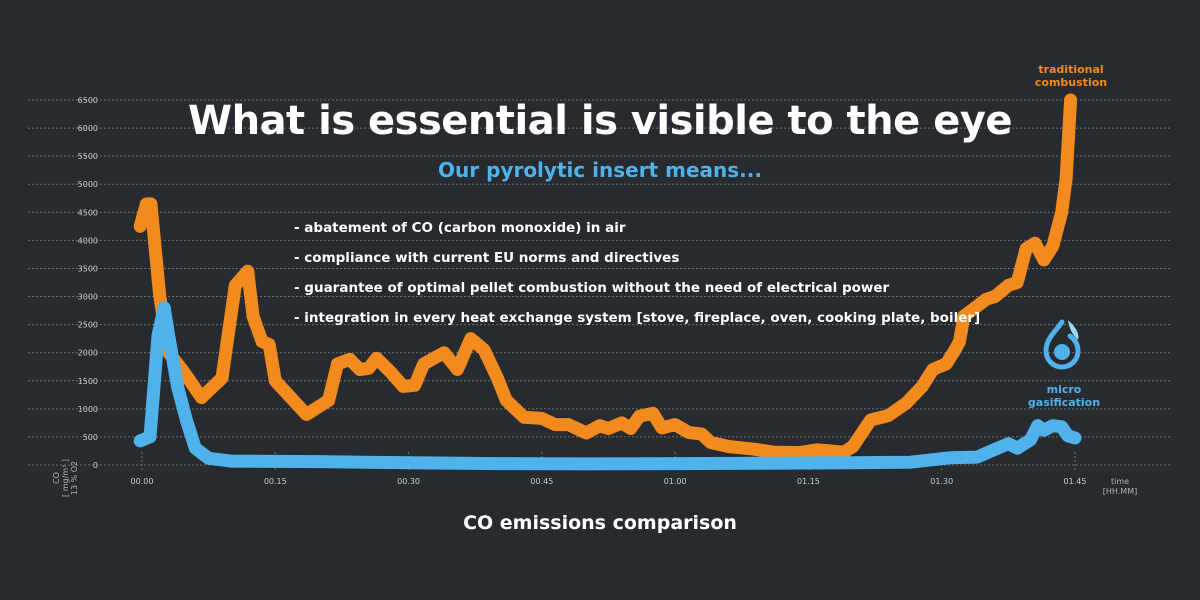  Describe the element at coordinates (541, 481) in the screenshot. I see `x-tick-label: 00.45` at that location.